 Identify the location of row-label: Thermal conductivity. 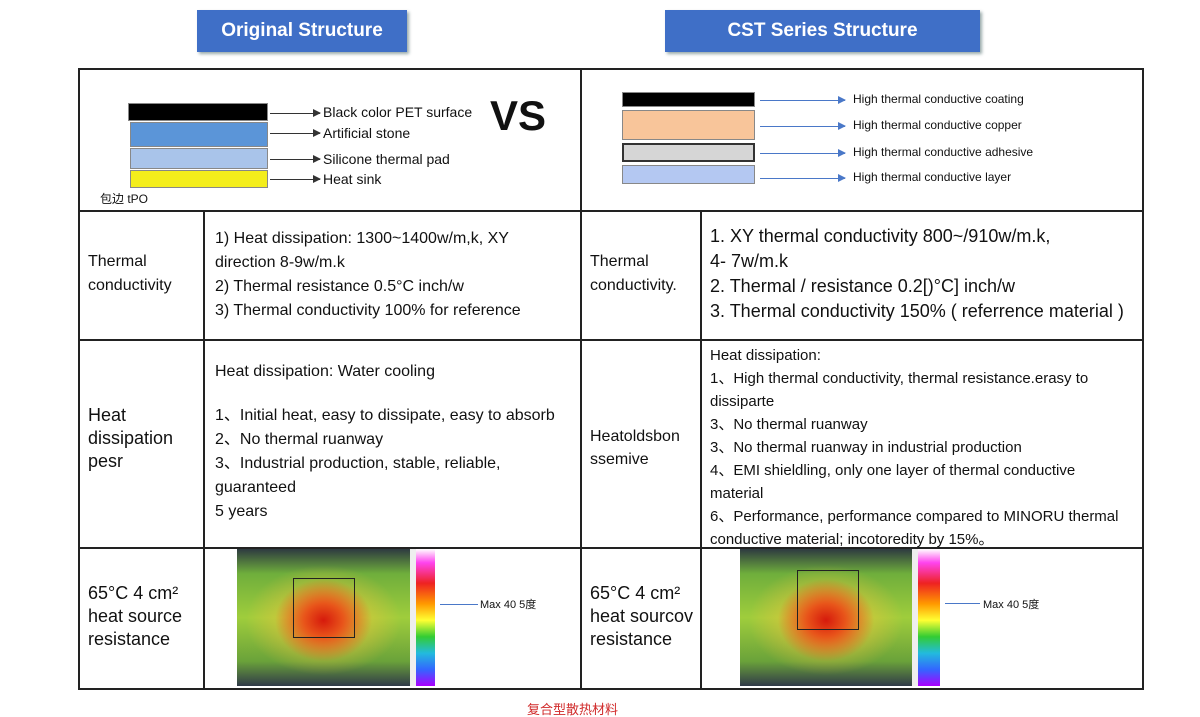
(130, 274).